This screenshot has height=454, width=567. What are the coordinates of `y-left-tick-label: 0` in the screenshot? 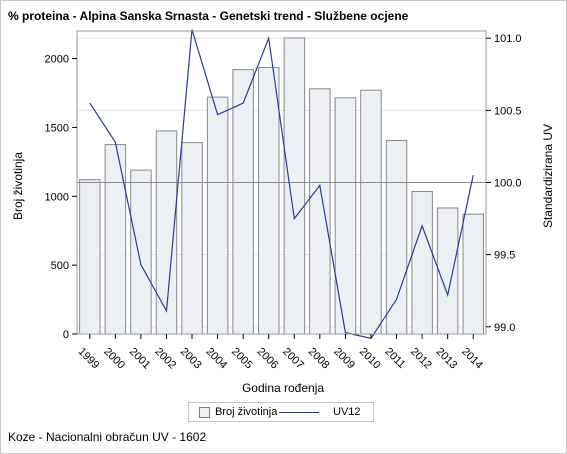 It's located at (66, 335).